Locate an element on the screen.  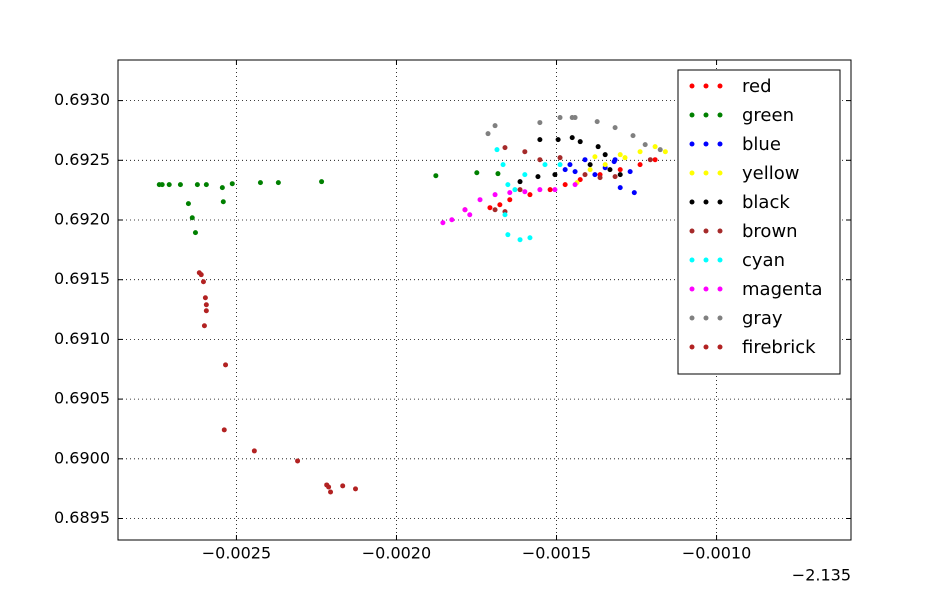
y-tick-label: 0.6920 is located at coordinates (82, 219).